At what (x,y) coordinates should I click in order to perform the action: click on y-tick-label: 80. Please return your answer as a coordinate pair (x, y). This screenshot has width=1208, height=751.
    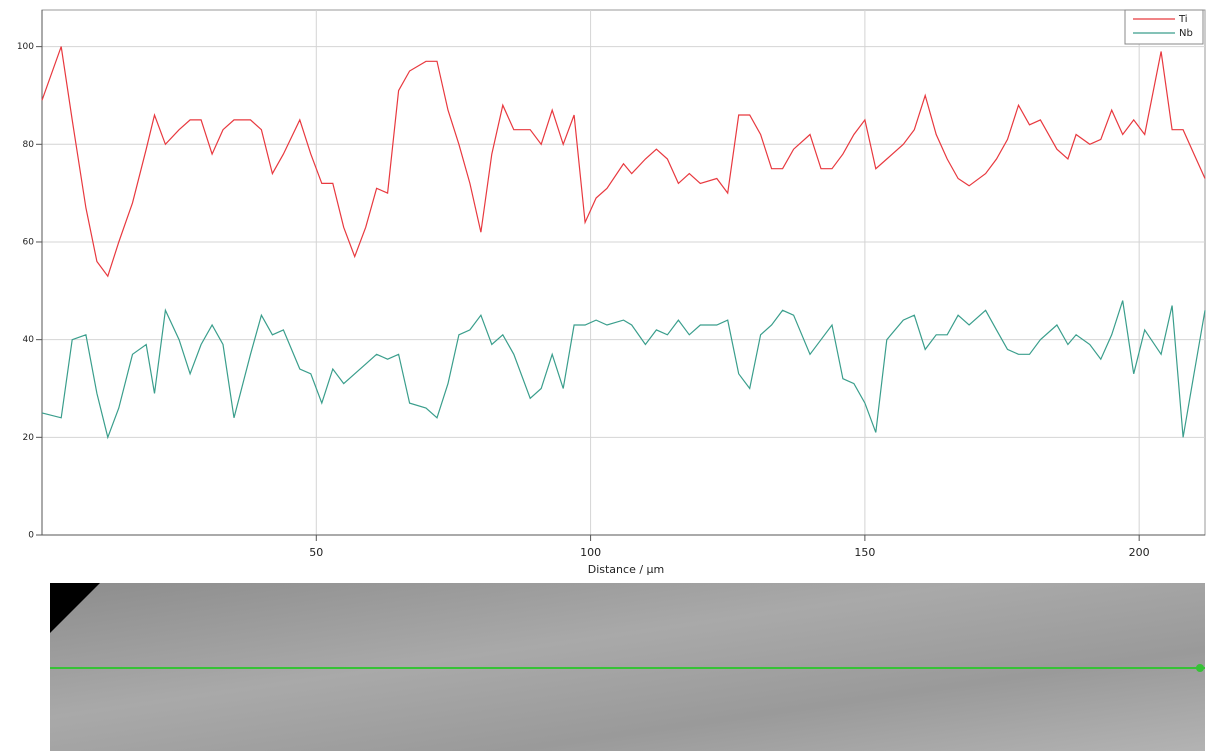
    Looking at the image, I should click on (29, 145).